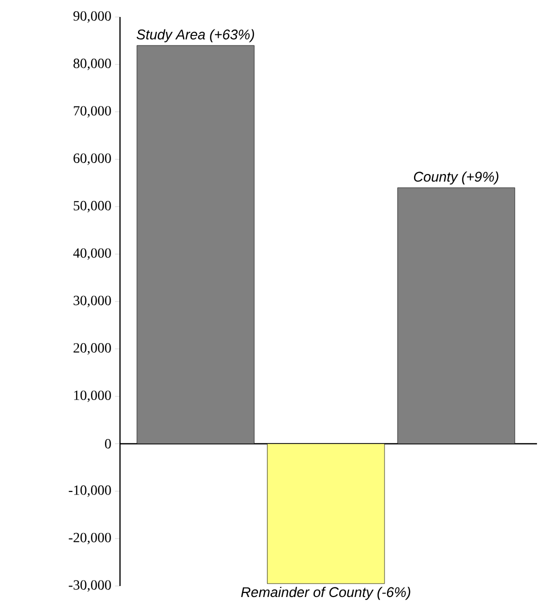 The image size is (538, 615). I want to click on y-tick-label: 20,000, so click(93, 349).